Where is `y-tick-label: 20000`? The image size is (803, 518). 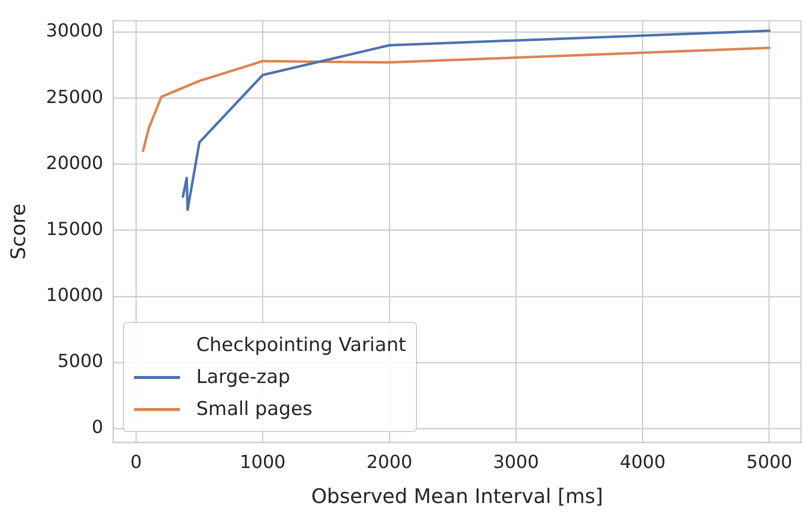
y-tick-label: 20000 is located at coordinates (75, 163).